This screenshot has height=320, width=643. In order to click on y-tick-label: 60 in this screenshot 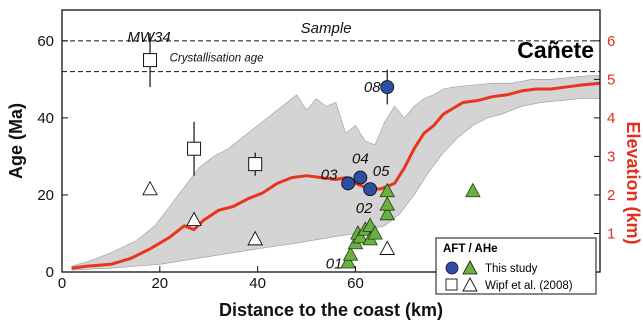, I will do `click(45, 41)`.